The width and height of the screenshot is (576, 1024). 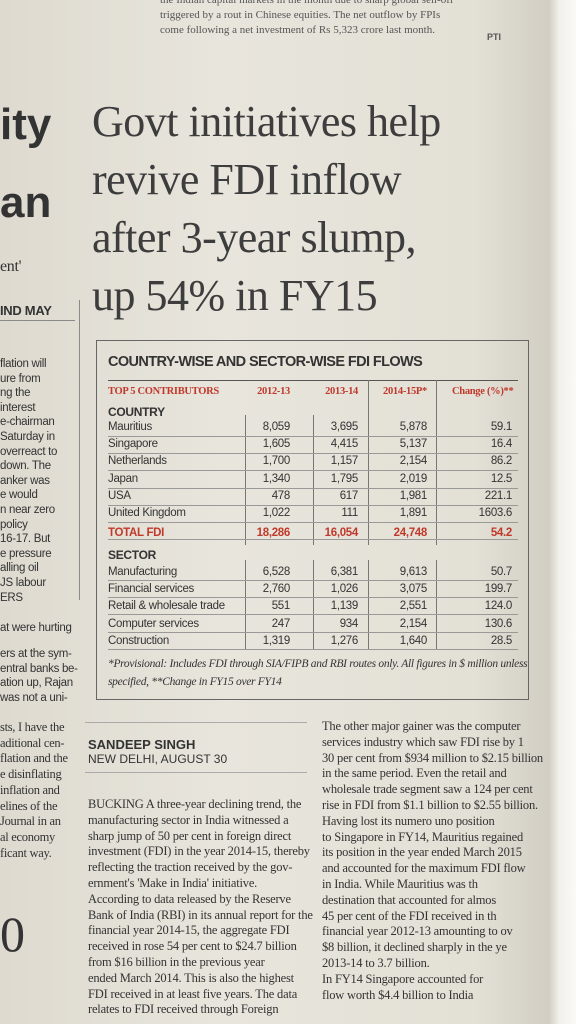 What do you see at coordinates (276, 427) in the screenshot?
I see `table-row-cell: 8,059` at bounding box center [276, 427].